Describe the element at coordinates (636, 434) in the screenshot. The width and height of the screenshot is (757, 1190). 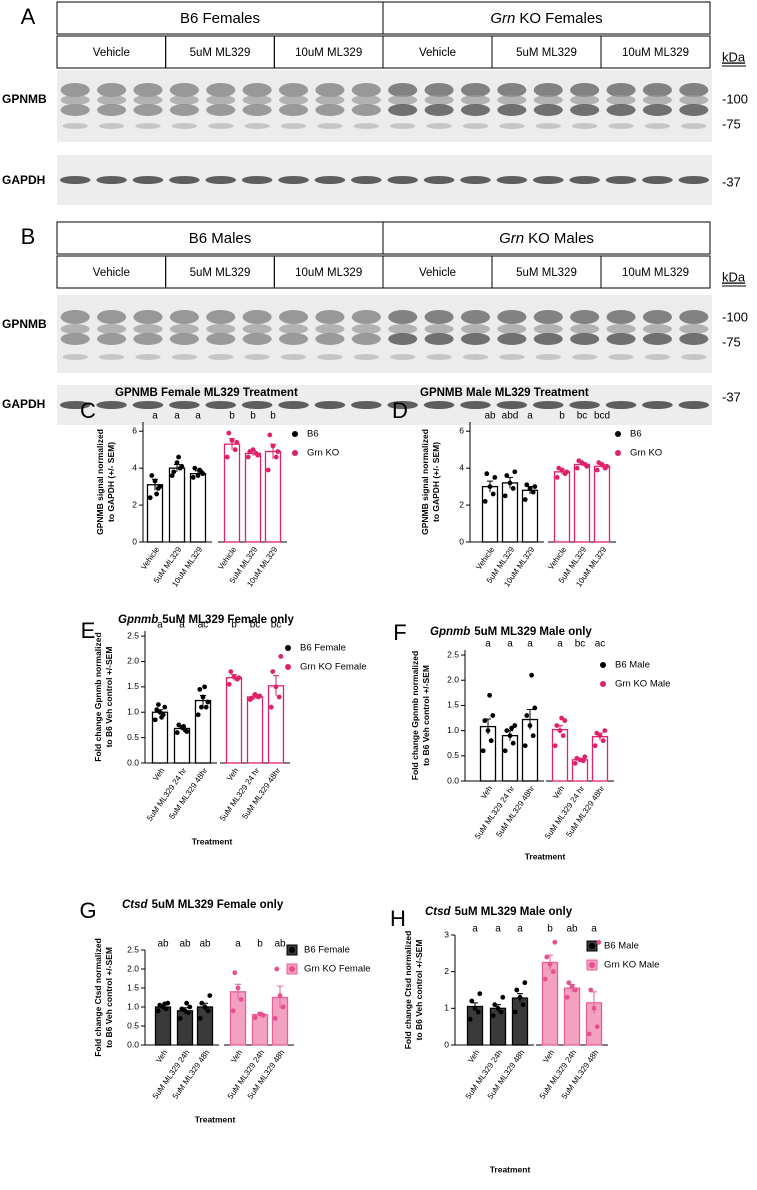
I see `legend-label: B6` at that location.